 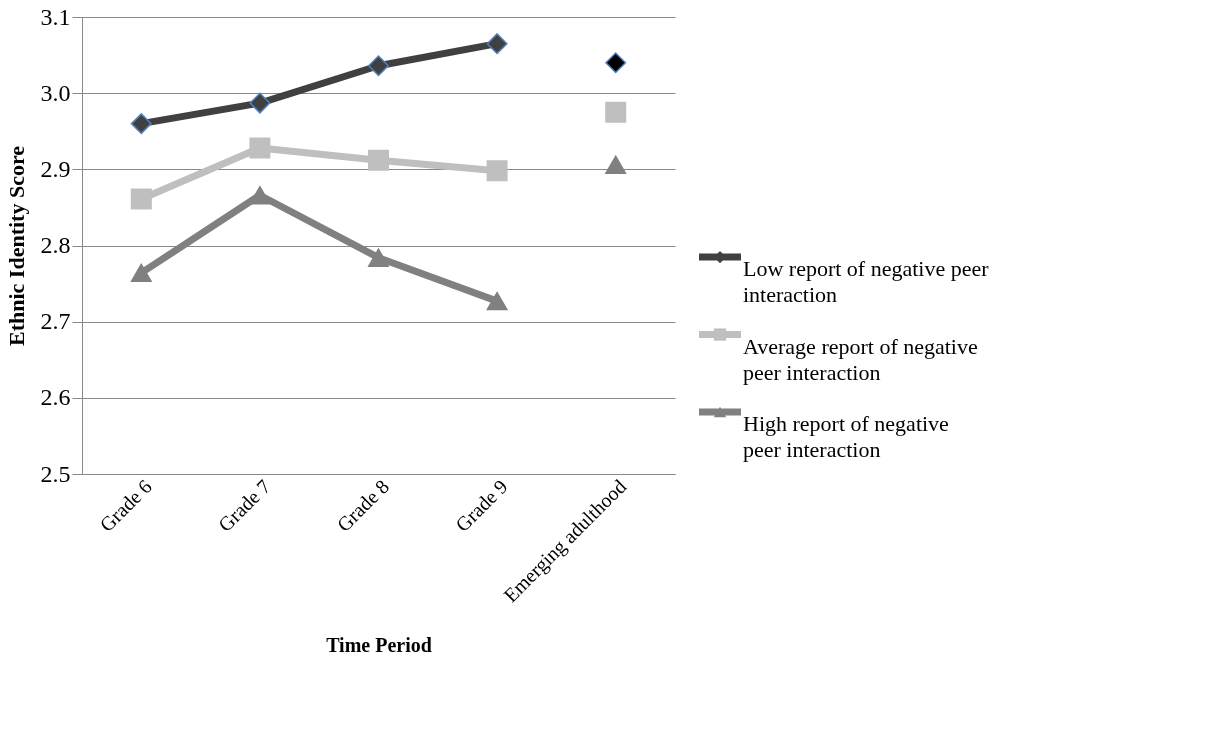 I want to click on y-tick-label: 2.8, so click(x=55, y=245).